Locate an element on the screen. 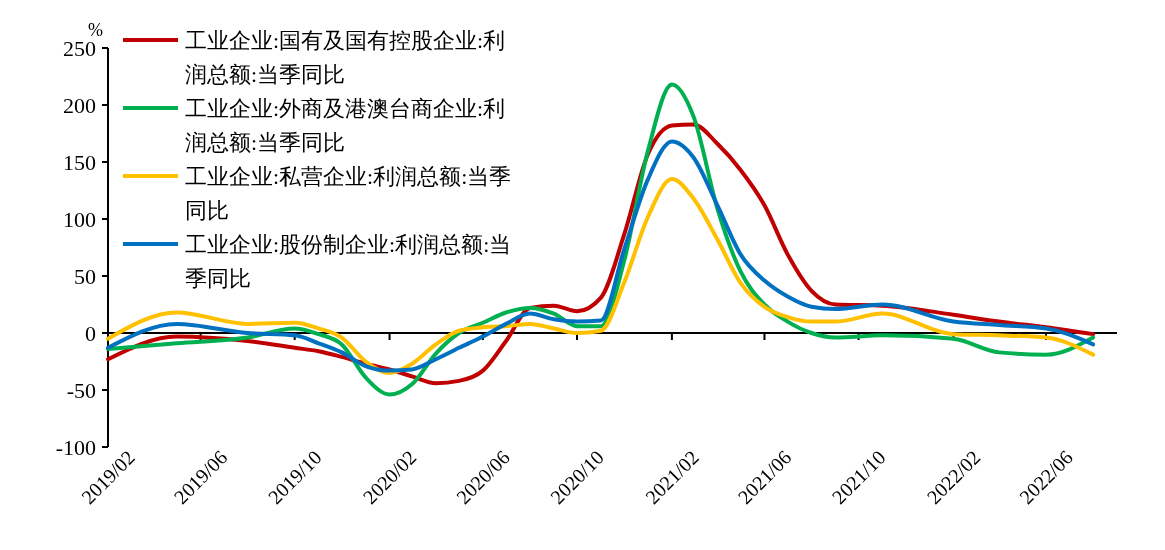  legend-label: 工业企业:股份制企业:利润总额:当季同比 is located at coordinates (348, 261).